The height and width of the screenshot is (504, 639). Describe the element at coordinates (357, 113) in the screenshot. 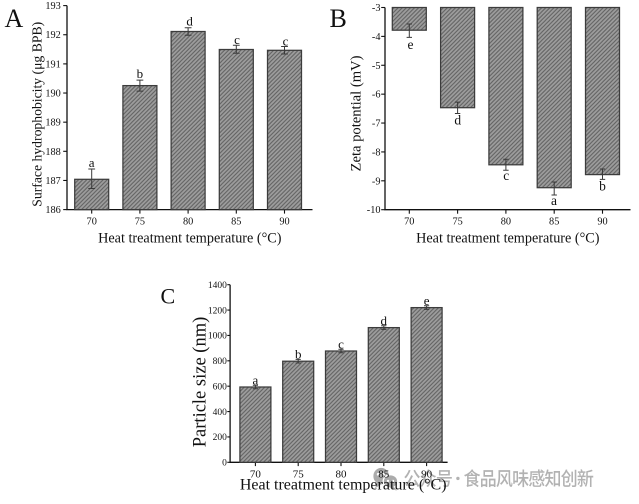

I see `svg-text: Zeta potential (mV)` at that location.